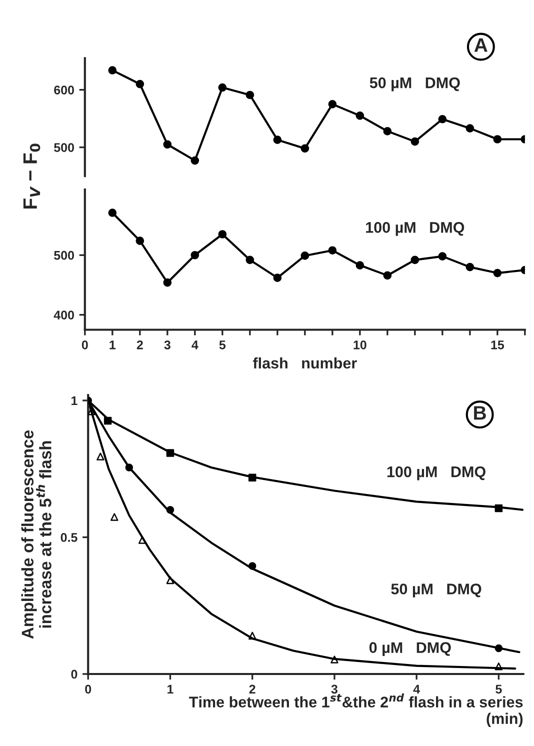  Describe the element at coordinates (74, 674) in the screenshot. I see `y-tick-label: 0` at that location.